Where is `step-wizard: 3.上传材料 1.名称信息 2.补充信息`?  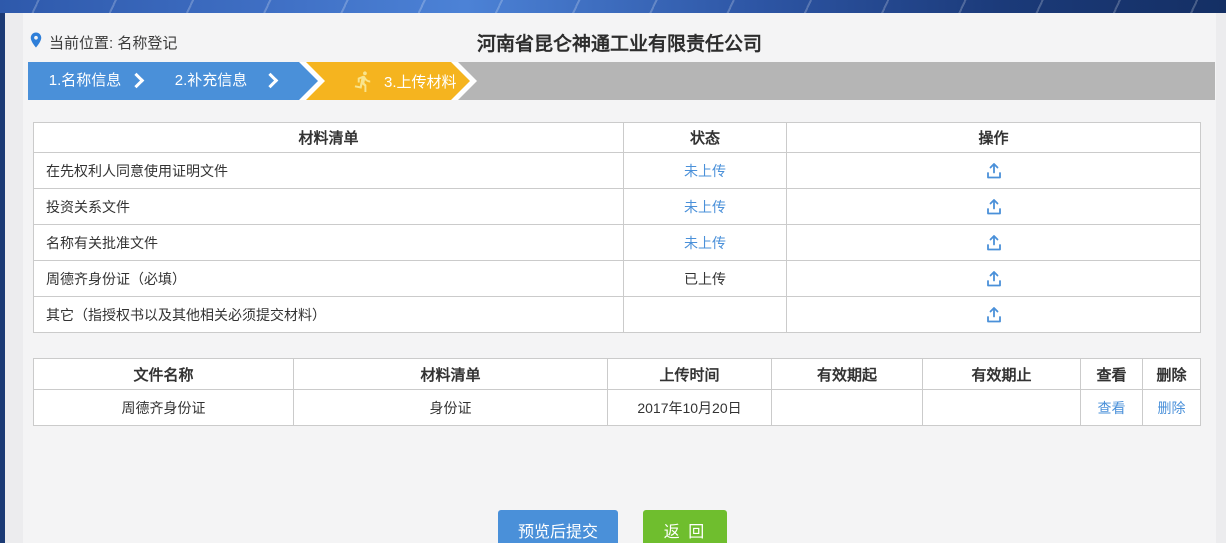 step-wizard: 3.上传材料 1.名称信息 2.补充信息 is located at coordinates (621, 81).